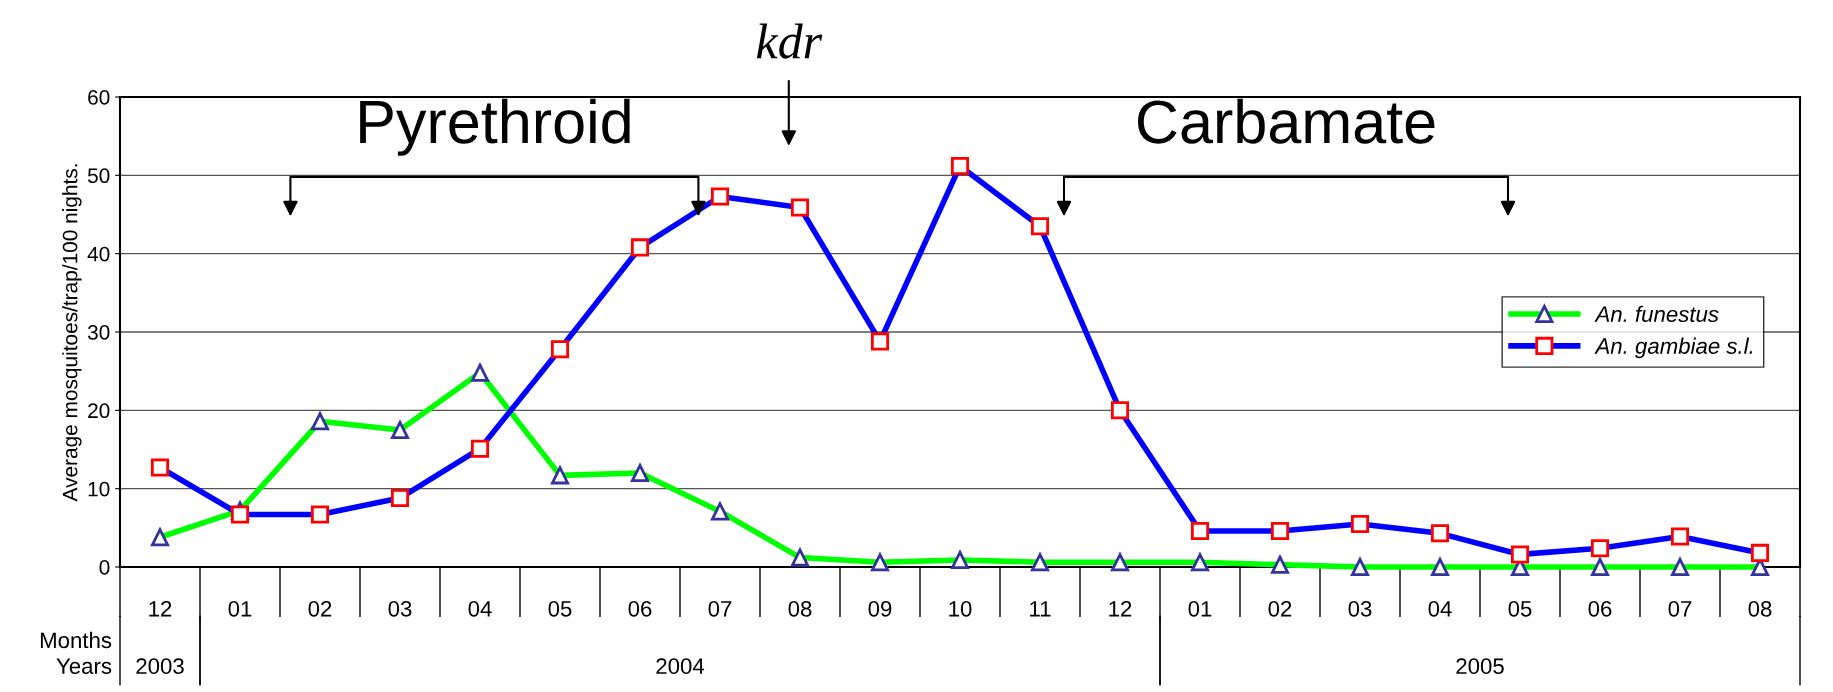 Image resolution: width=1833 pixels, height=692 pixels. What do you see at coordinates (960, 608) in the screenshot?
I see `x-tick-label: 10` at bounding box center [960, 608].